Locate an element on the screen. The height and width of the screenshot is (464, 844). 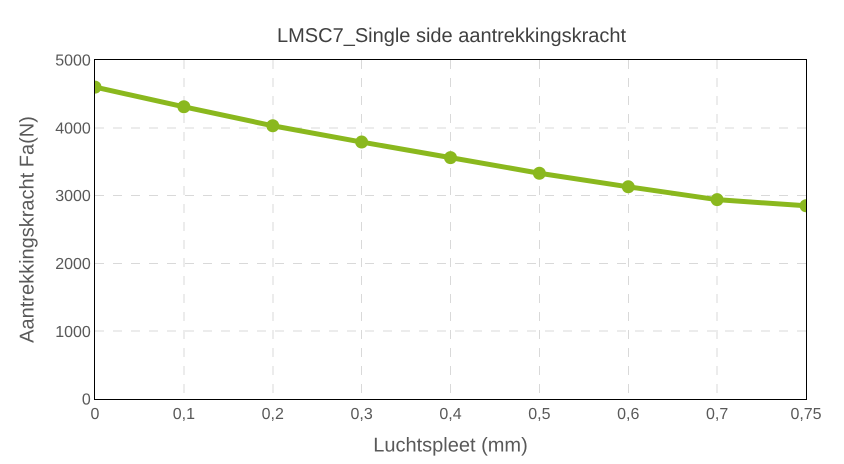
y-tick-label: 0 is located at coordinates (86, 400).